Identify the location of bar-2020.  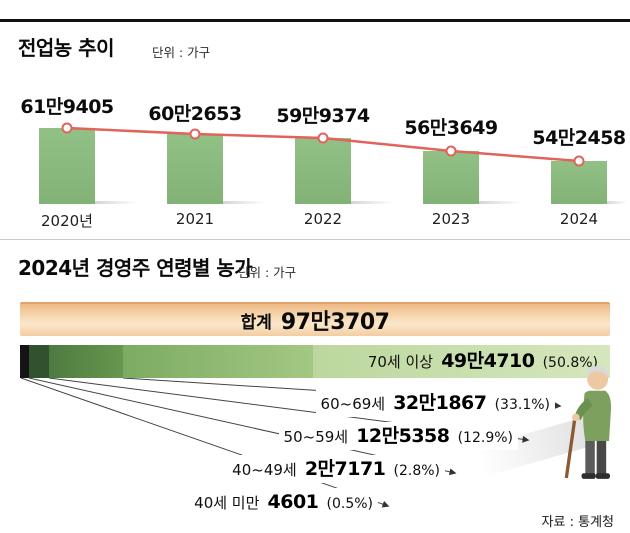
(67, 166).